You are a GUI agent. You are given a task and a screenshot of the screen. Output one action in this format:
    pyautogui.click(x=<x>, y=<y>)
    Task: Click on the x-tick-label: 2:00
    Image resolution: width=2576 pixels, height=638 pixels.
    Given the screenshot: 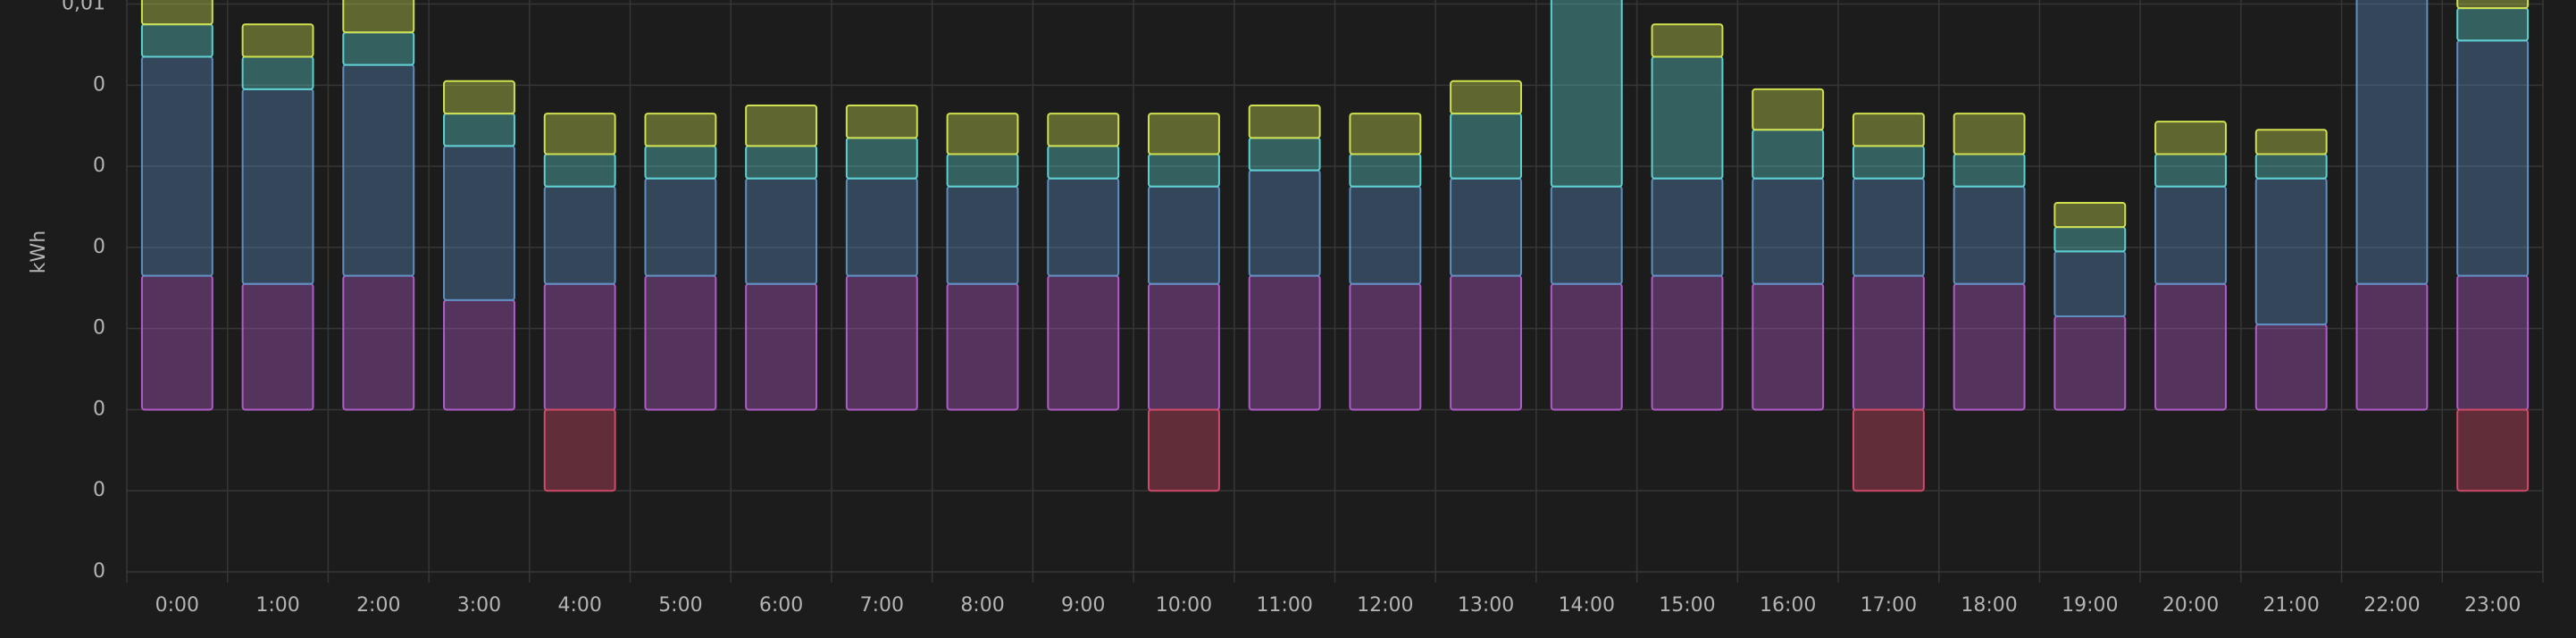 What is the action you would take?
    pyautogui.click(x=378, y=605)
    